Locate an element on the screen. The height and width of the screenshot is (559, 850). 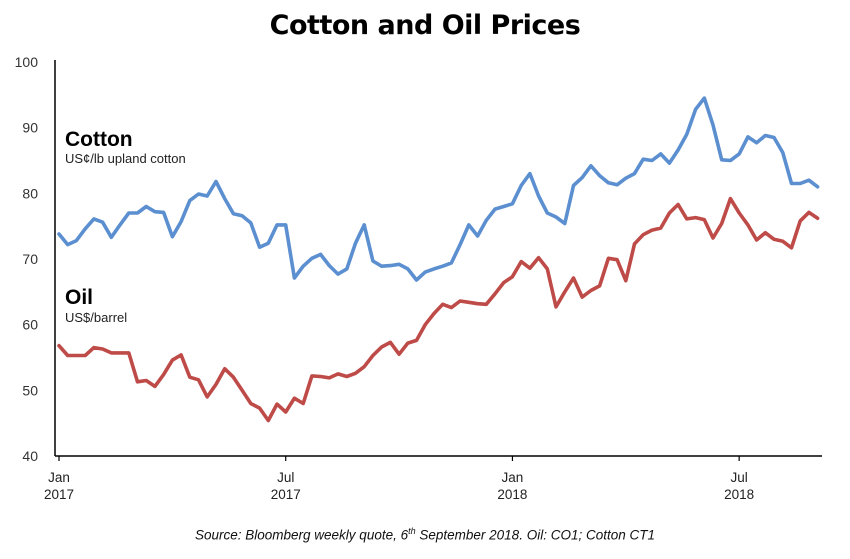
cotton-unit-label: US¢/lb upland cotton is located at coordinates (125, 158).